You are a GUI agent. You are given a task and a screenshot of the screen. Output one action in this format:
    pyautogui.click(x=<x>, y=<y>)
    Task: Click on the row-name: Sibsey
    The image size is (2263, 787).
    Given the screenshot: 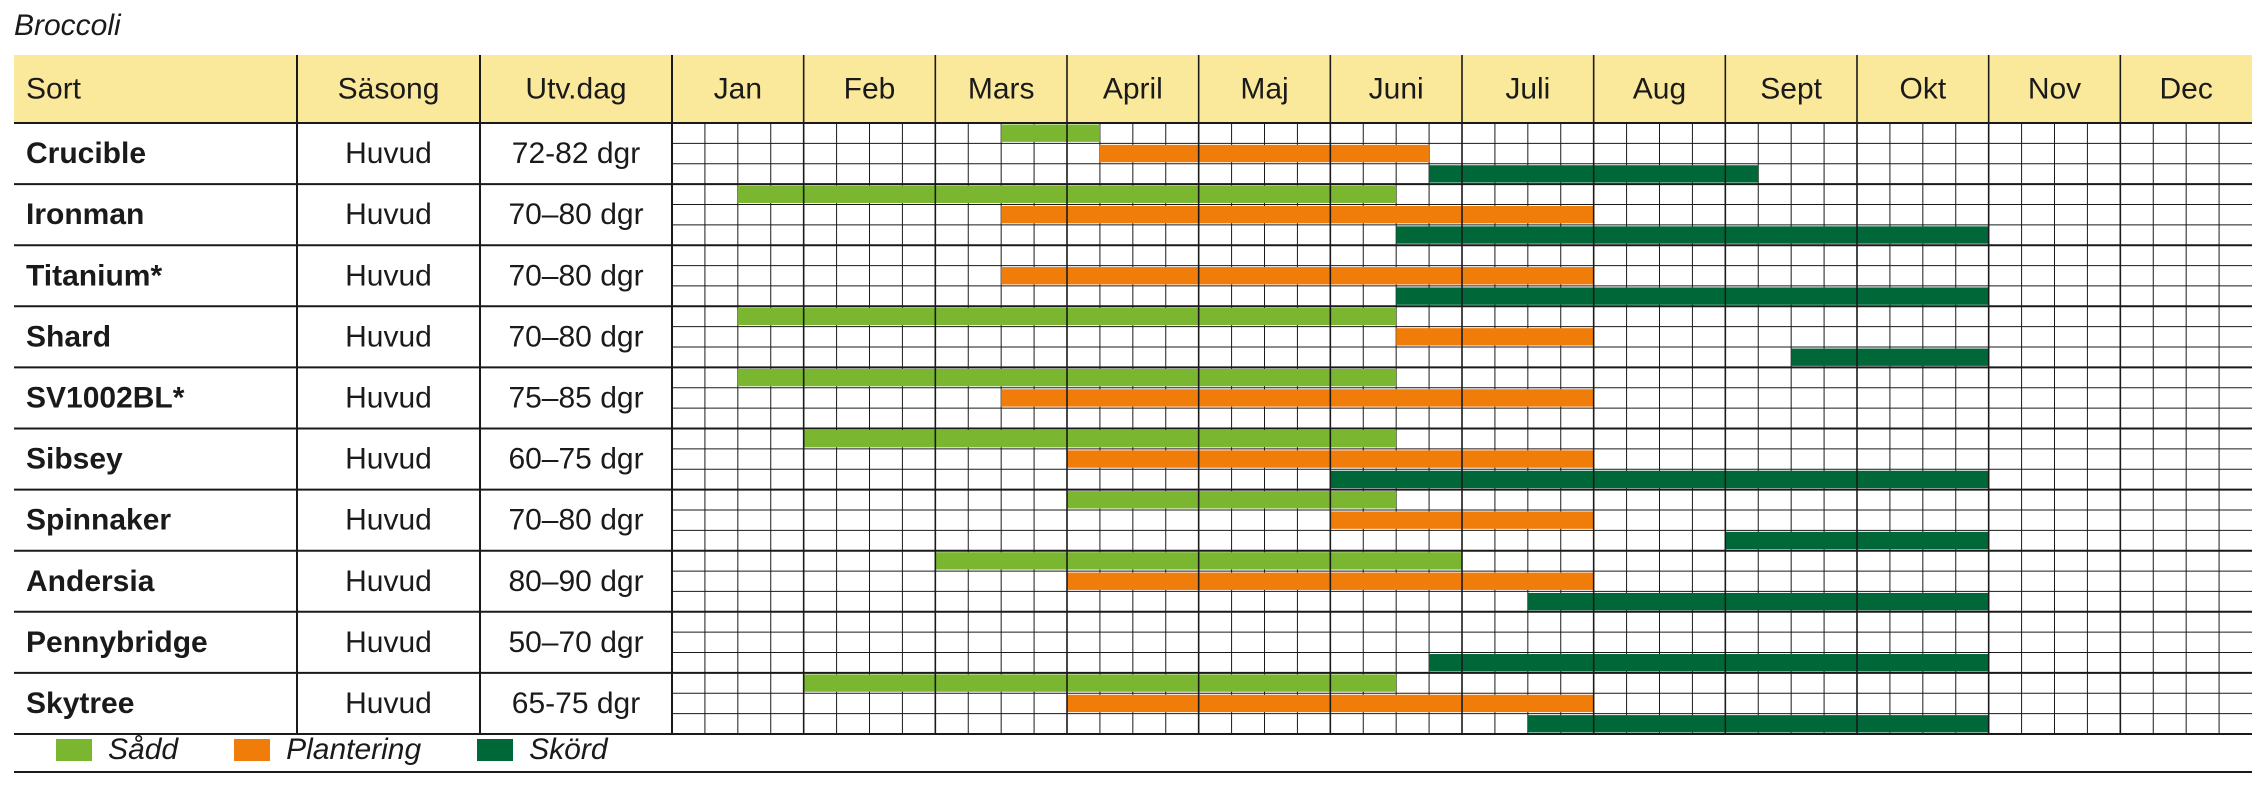 What is the action you would take?
    pyautogui.click(x=74, y=459)
    